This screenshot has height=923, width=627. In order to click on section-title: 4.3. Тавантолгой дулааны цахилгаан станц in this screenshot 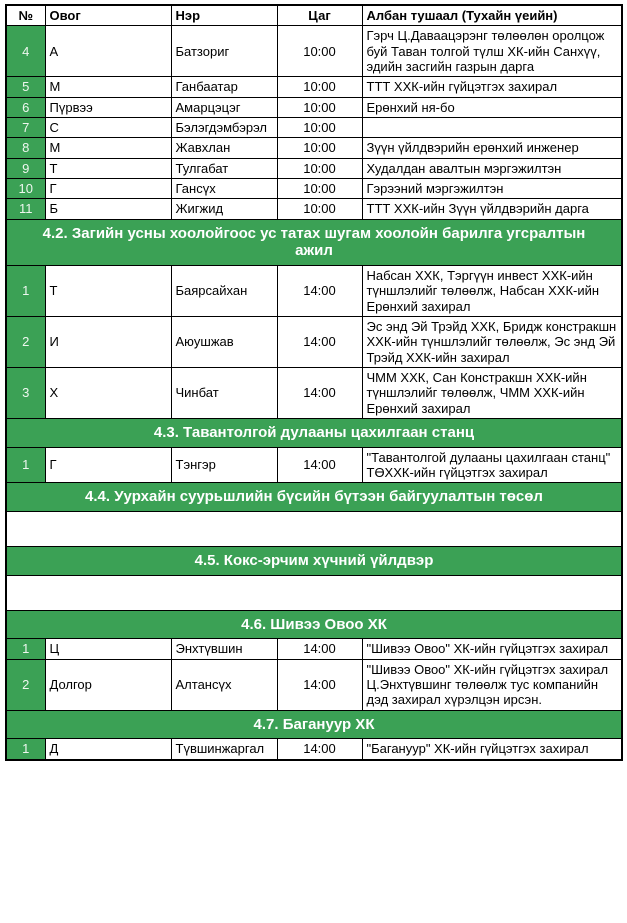, I will do `click(314, 432)`.